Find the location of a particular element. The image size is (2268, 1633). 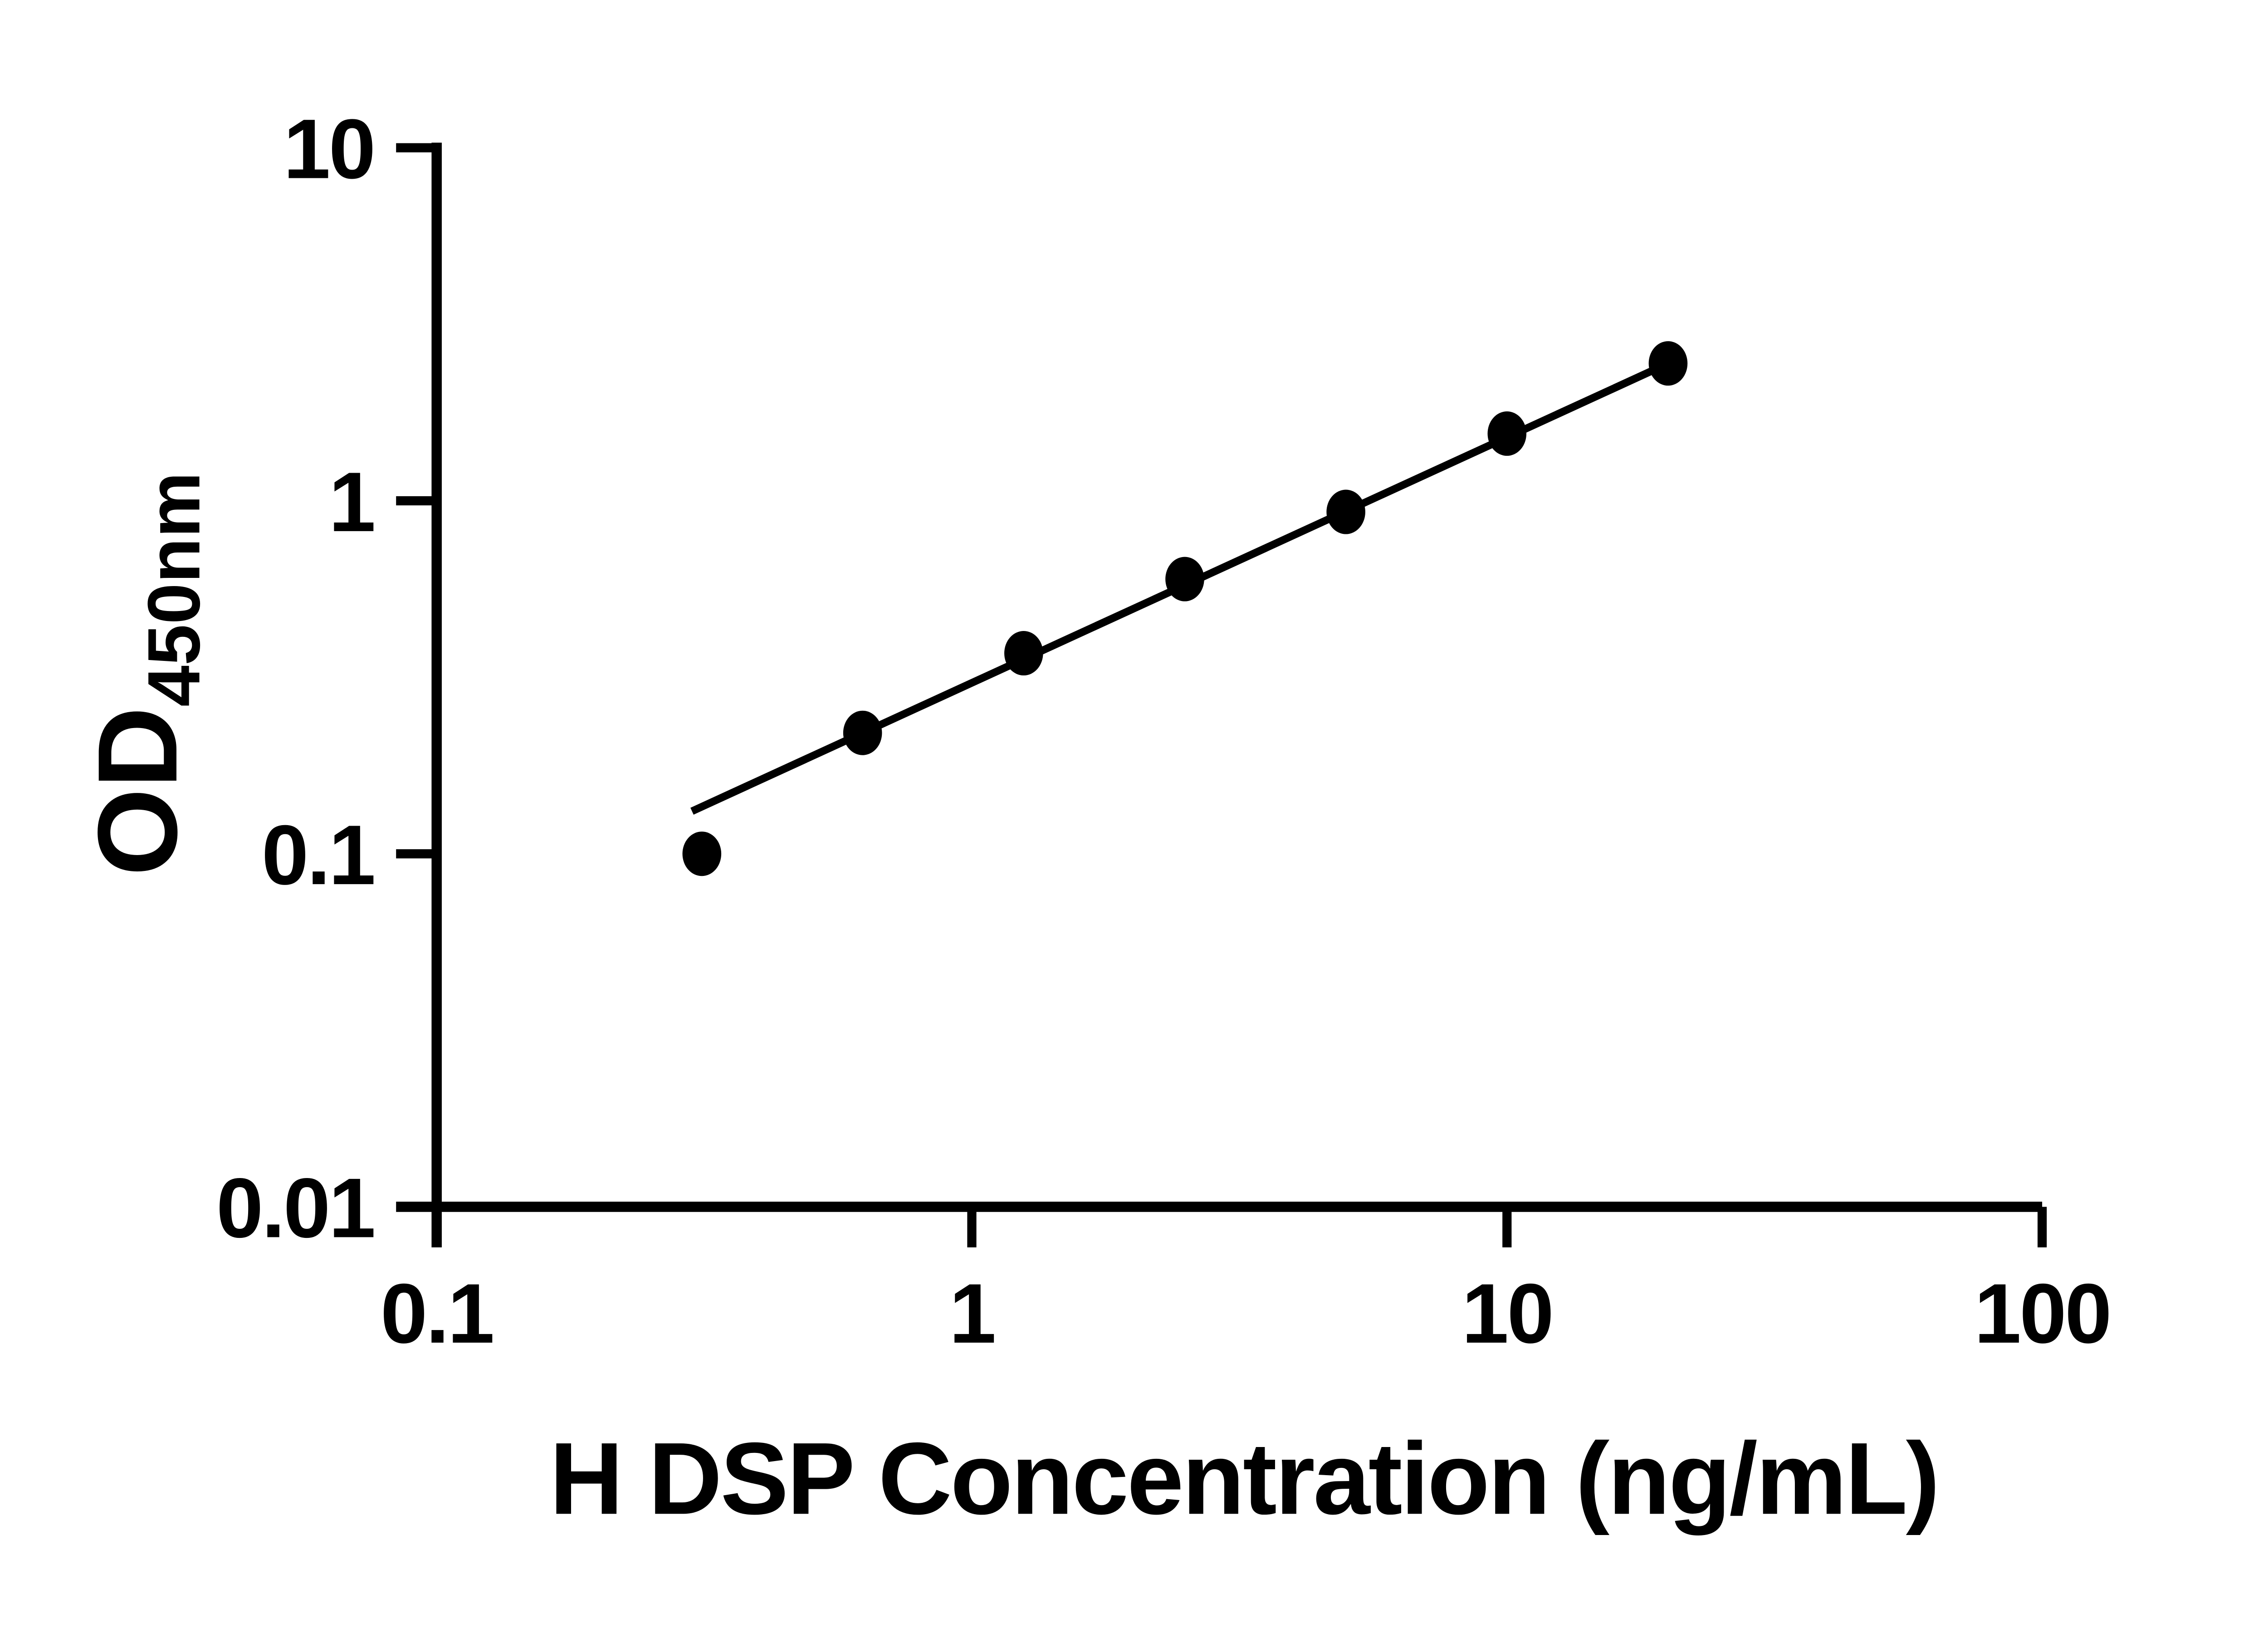

y-axis-title-subscript: 450nm is located at coordinates (174, 589).